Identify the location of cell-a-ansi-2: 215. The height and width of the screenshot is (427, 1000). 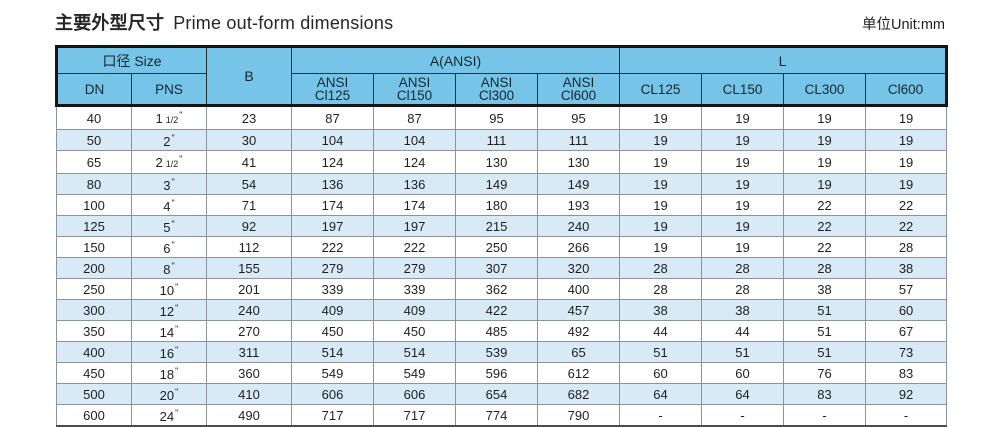
(496, 226).